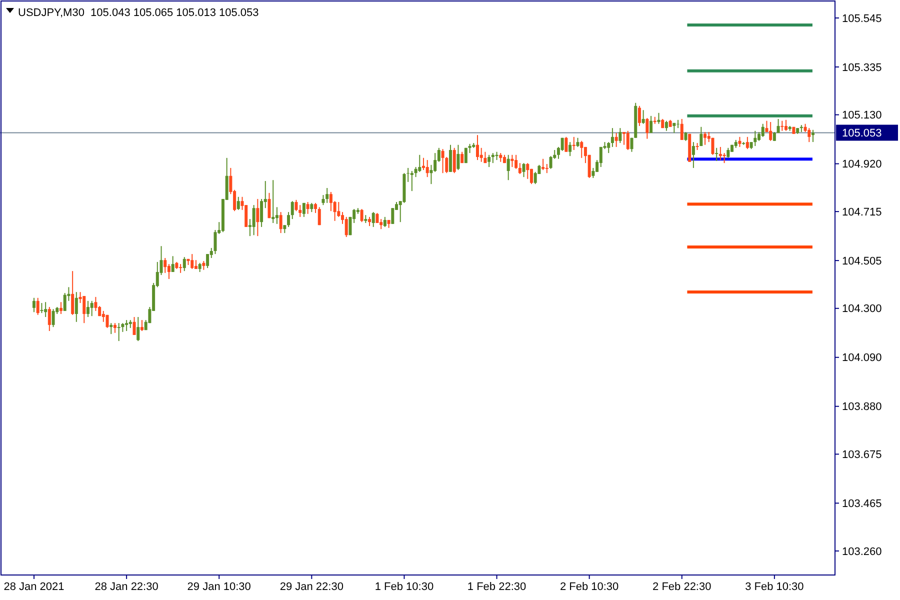 The width and height of the screenshot is (900, 600). Describe the element at coordinates (862, 407) in the screenshot. I see `y-tick-label: 103.880` at that location.